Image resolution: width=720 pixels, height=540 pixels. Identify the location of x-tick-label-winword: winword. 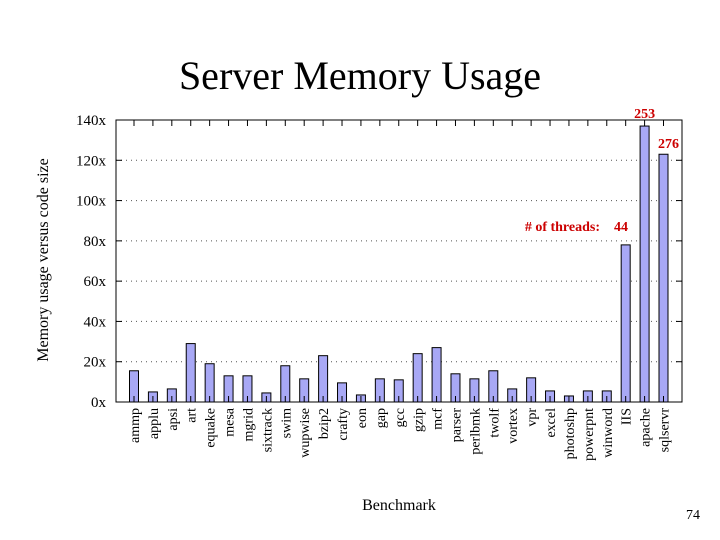
(608, 433).